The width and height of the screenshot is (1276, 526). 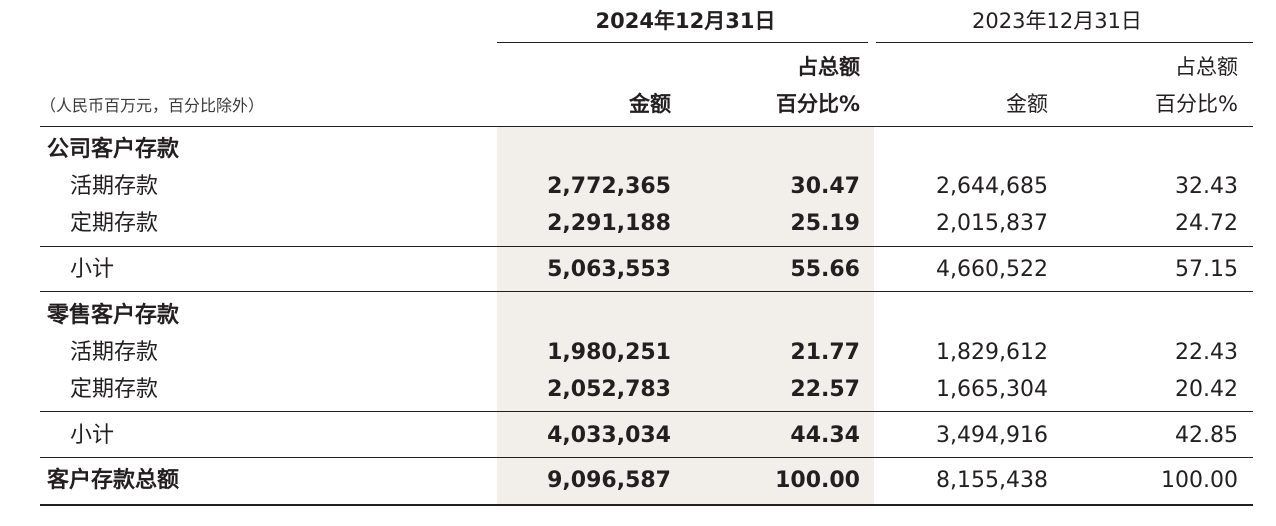 I want to click on cur-amount: 1,980,251, so click(x=609, y=352).